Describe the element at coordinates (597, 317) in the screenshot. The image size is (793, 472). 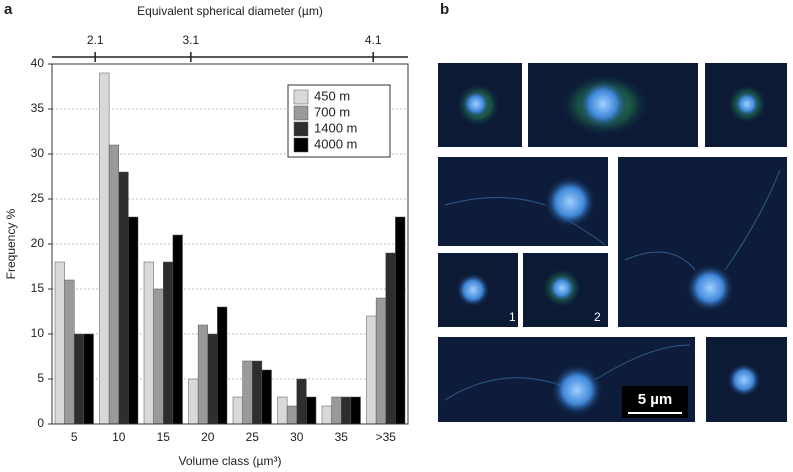
I see `inset-label: 2` at that location.